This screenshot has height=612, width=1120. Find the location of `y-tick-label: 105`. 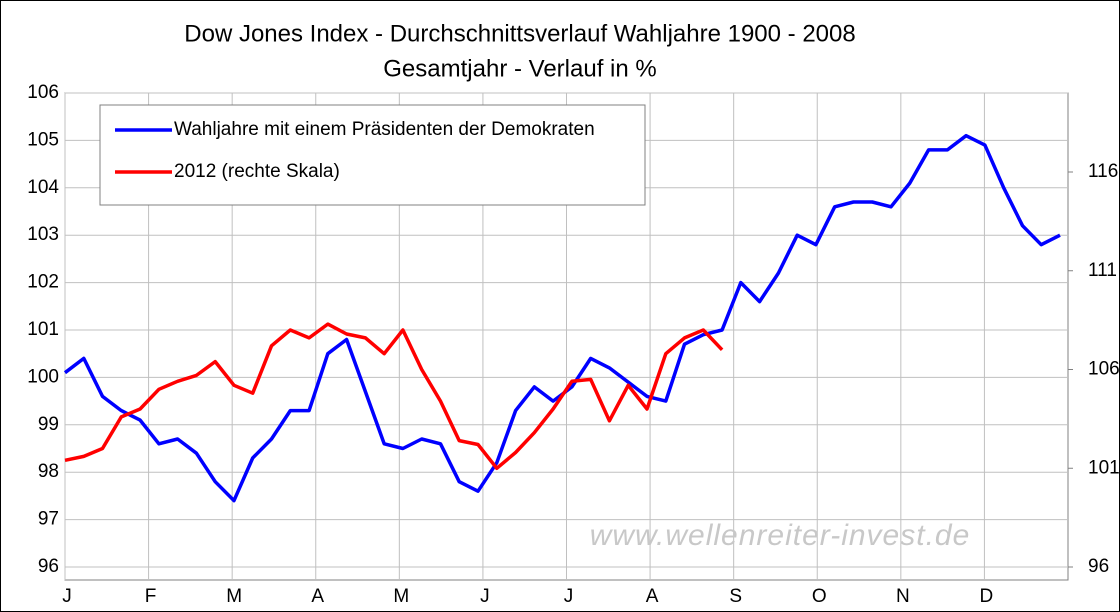

y-tick-label: 105 is located at coordinates (43, 139).